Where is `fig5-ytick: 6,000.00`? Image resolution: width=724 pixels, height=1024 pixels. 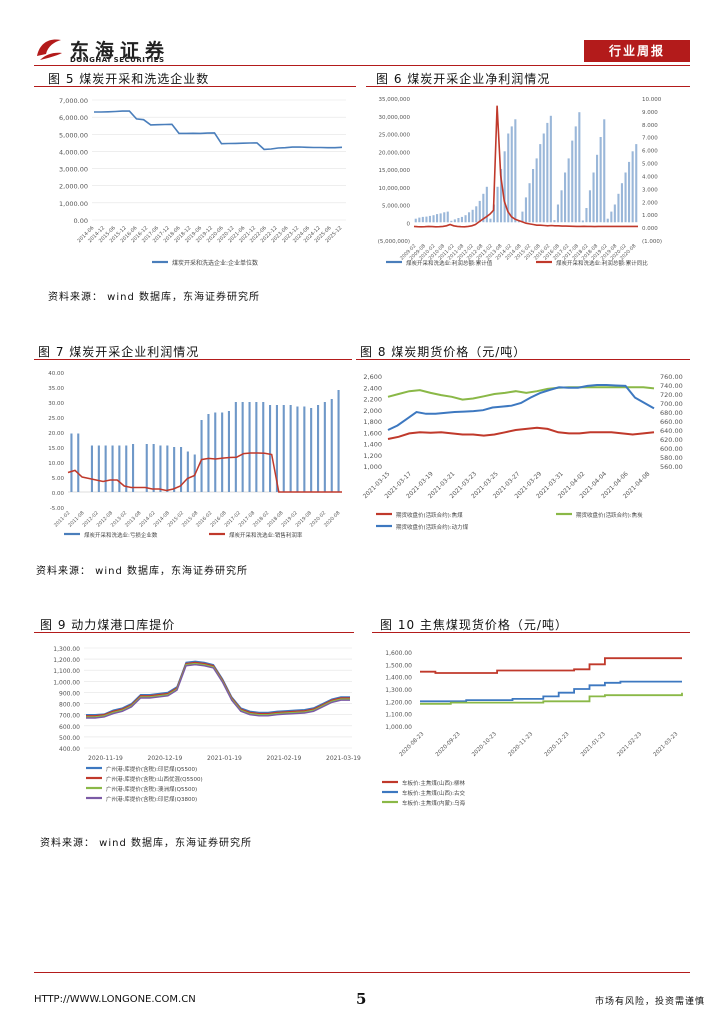 fig5-ytick: 6,000.00 is located at coordinates (73, 118).